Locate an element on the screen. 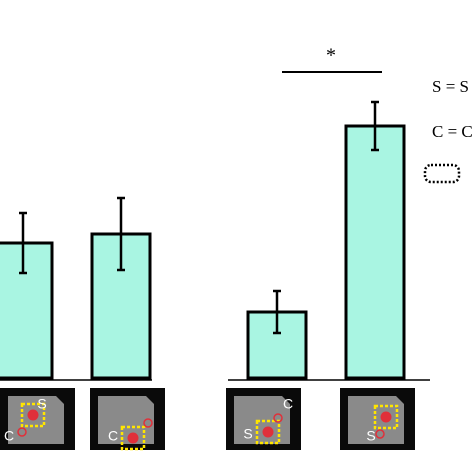 This screenshot has width=474, height=474. legend-text: C = C is located at coordinates (452, 131).